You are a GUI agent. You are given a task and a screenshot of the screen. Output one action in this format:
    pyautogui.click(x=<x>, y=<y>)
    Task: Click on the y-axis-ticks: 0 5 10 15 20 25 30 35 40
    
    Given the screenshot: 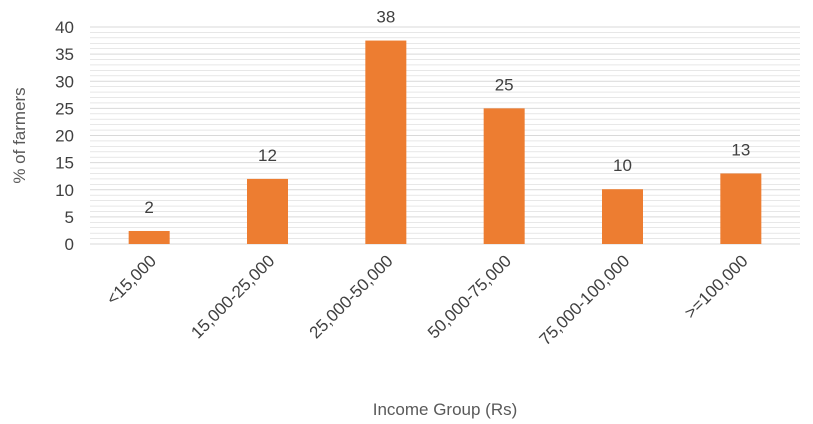 What is the action you would take?
    pyautogui.click(x=64, y=136)
    